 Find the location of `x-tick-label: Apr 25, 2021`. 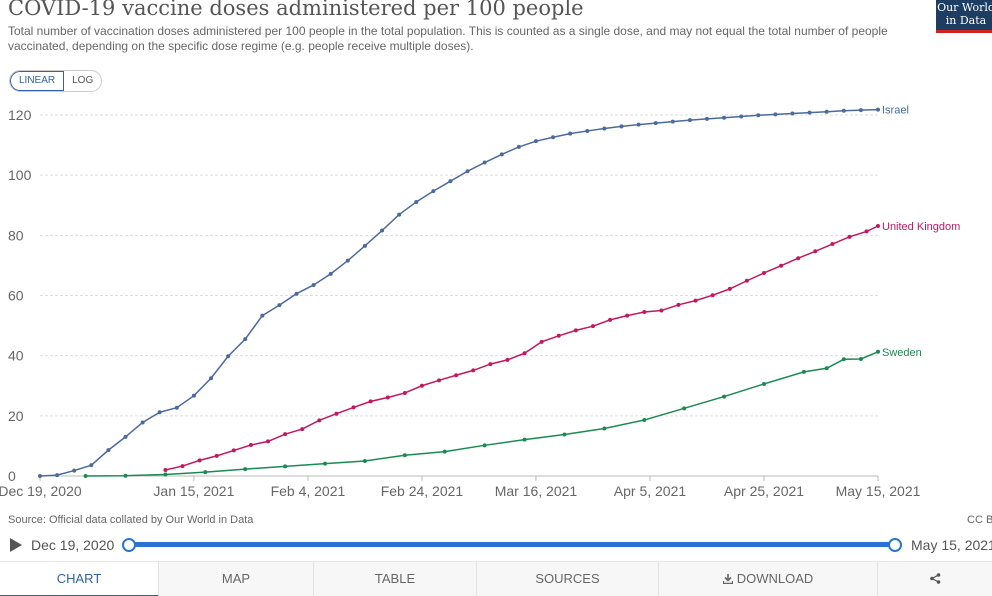

x-tick-label: Apr 25, 2021 is located at coordinates (764, 491).